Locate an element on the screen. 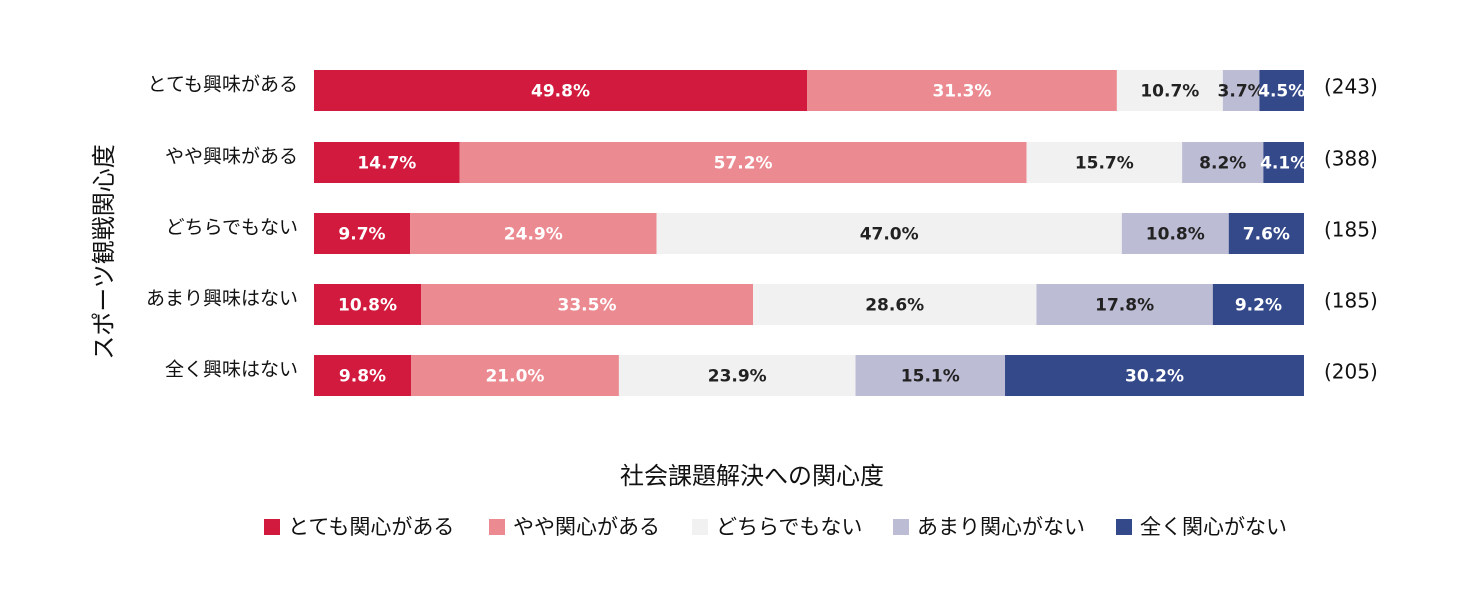 This screenshot has width=1466, height=607. legend-item: とても関心がある is located at coordinates (359, 527).